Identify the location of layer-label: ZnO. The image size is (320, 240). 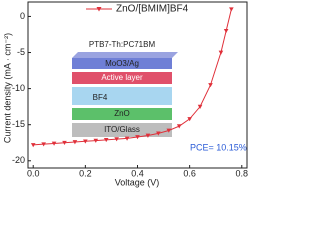
(122, 113).